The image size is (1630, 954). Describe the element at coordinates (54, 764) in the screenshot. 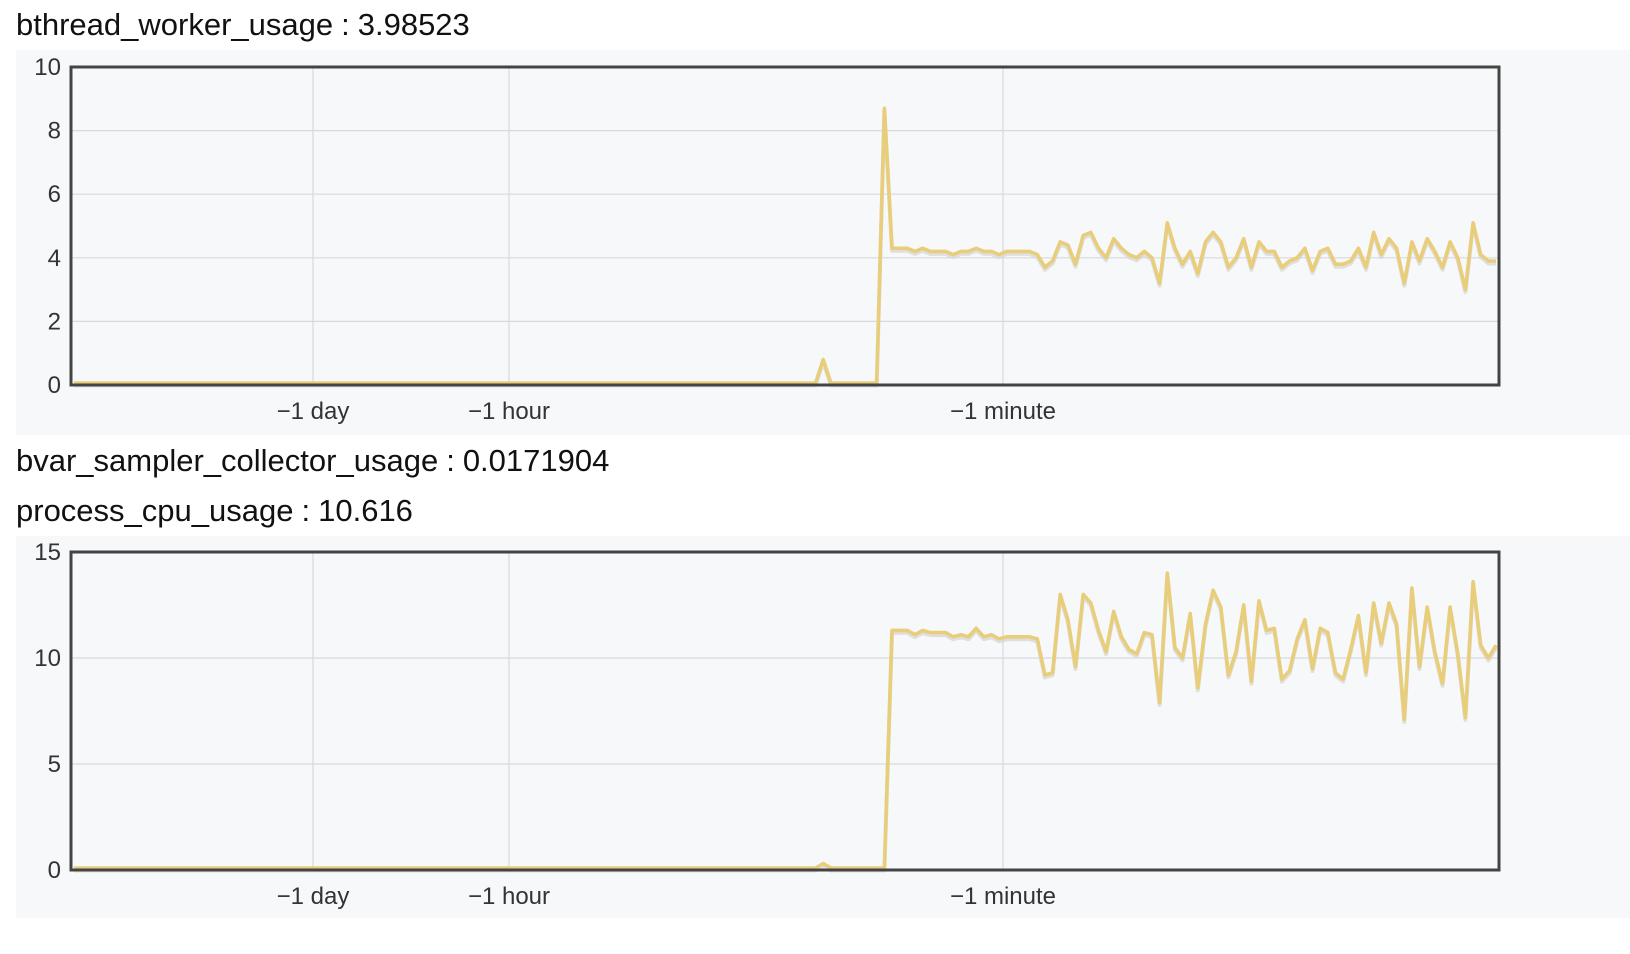

I see `y-tick-label: 5` at that location.